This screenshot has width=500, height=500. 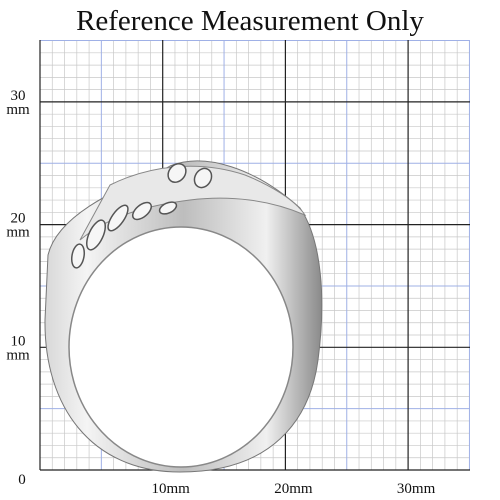 I want to click on y-label-value: 20, so click(x=18, y=219).